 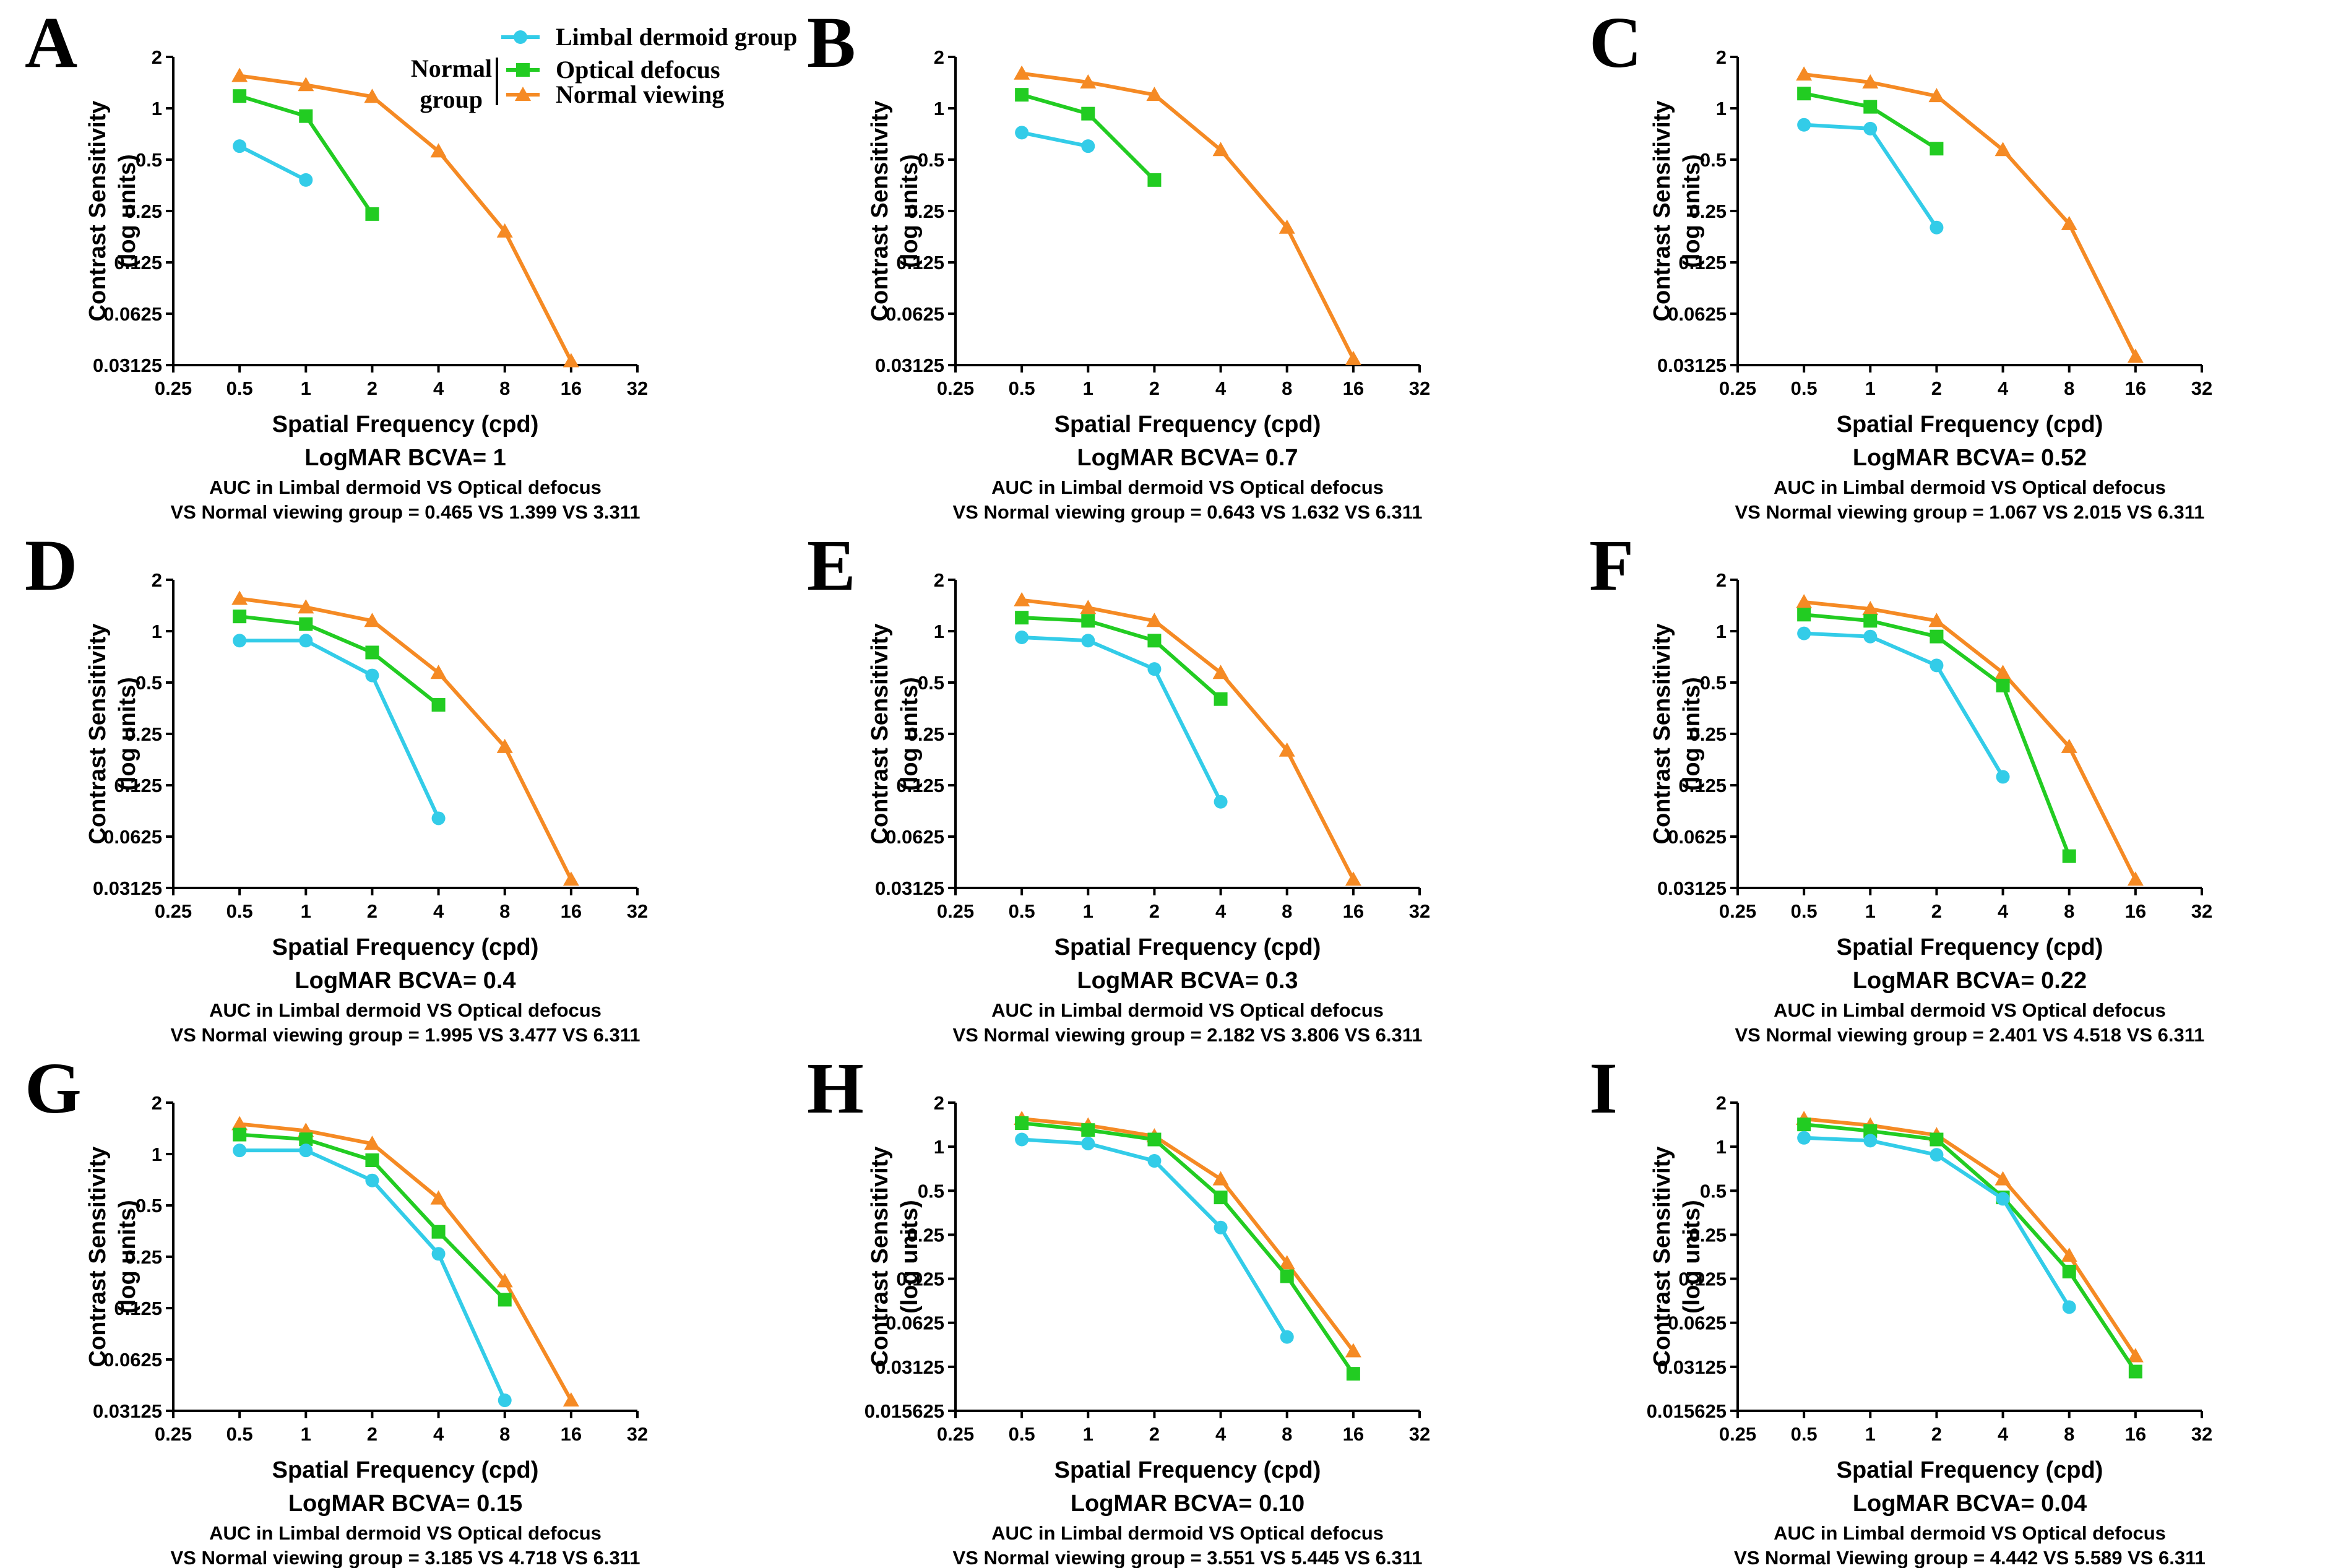 I want to click on panel-letter: C, so click(x=1615, y=42).